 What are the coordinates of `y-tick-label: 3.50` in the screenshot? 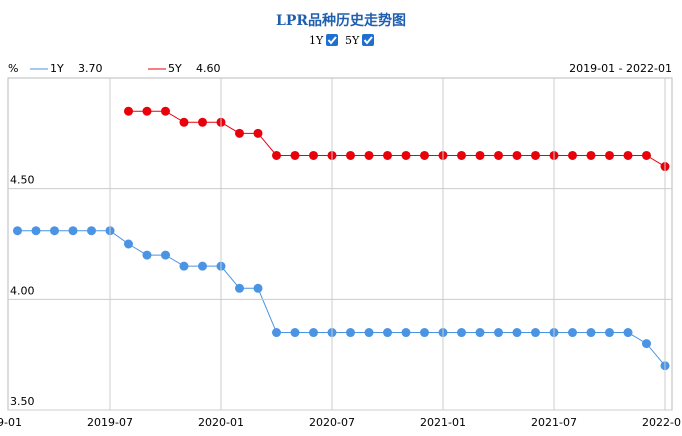 It's located at (22, 401).